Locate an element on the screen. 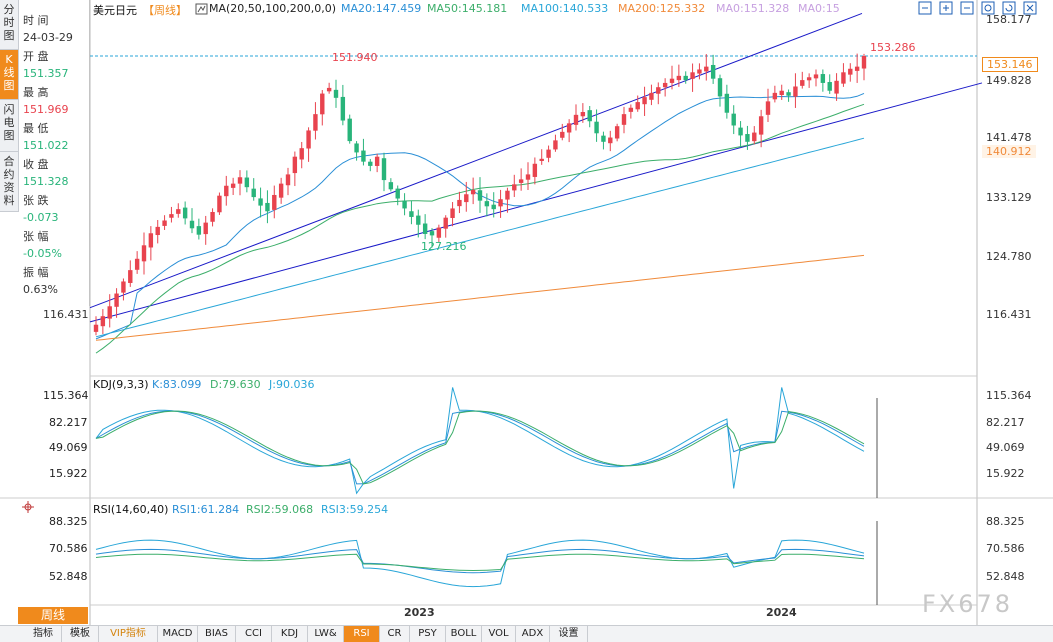 The image size is (1053, 642). tab-flash: 闪 电 图 is located at coordinates (9, 126).